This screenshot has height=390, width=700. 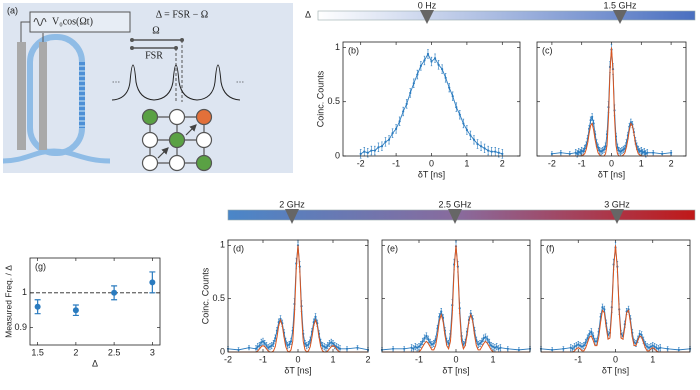 What do you see at coordinates (95, 301) in the screenshot?
I see `plot-area` at bounding box center [95, 301].